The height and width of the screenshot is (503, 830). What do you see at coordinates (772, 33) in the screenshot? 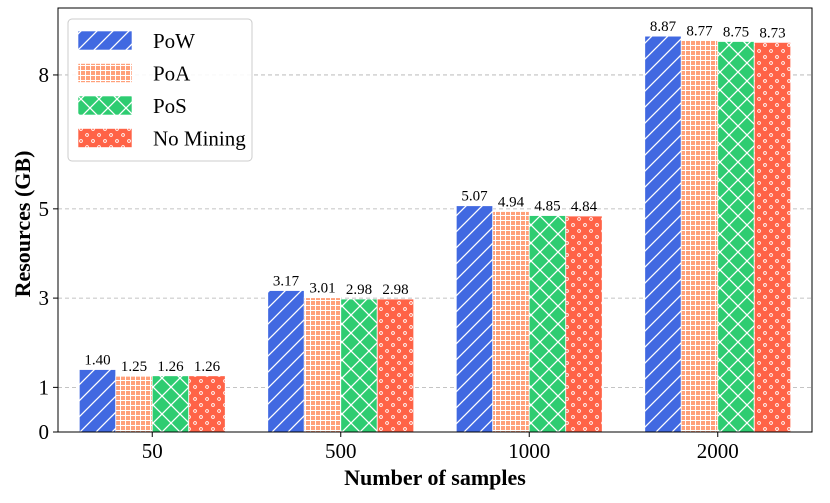
I see `bar-value-label: 8.73` at bounding box center [772, 33].